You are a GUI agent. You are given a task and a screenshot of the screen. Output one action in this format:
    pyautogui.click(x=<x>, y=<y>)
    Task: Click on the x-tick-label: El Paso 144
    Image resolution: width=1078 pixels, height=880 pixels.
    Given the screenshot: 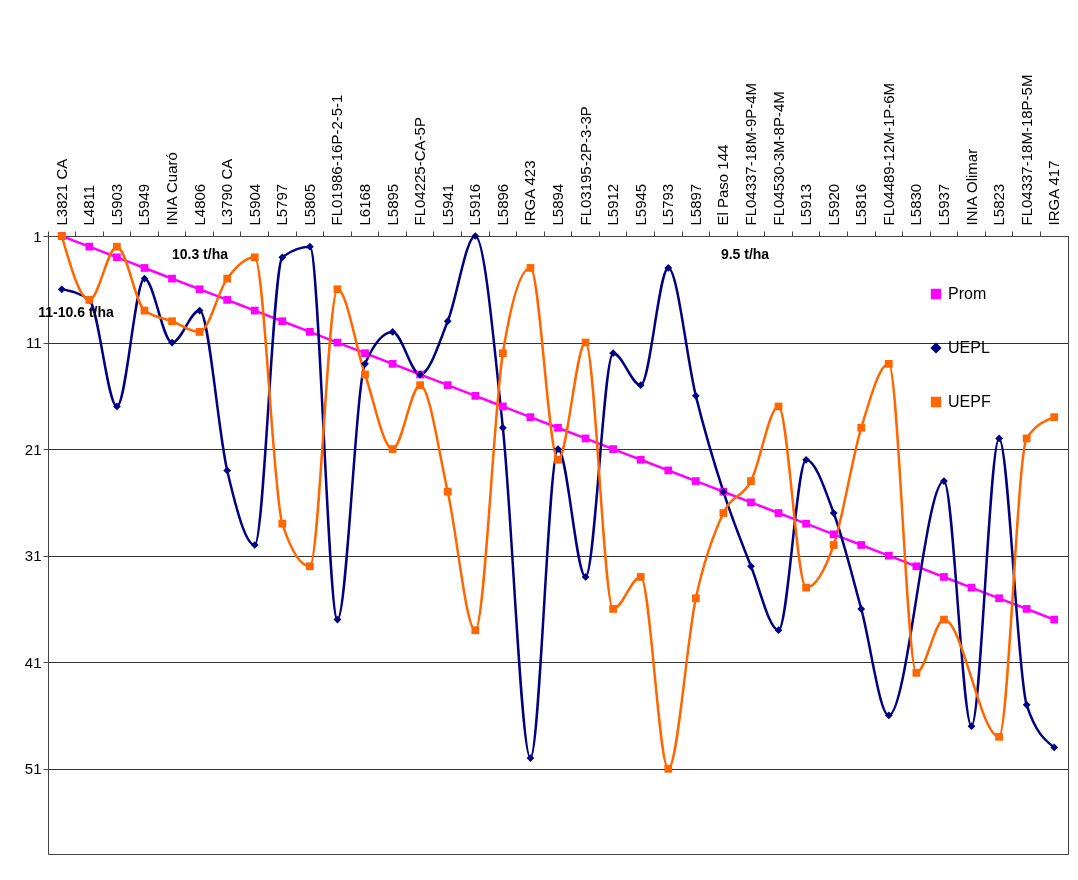 What is the action you would take?
    pyautogui.click(x=723, y=185)
    